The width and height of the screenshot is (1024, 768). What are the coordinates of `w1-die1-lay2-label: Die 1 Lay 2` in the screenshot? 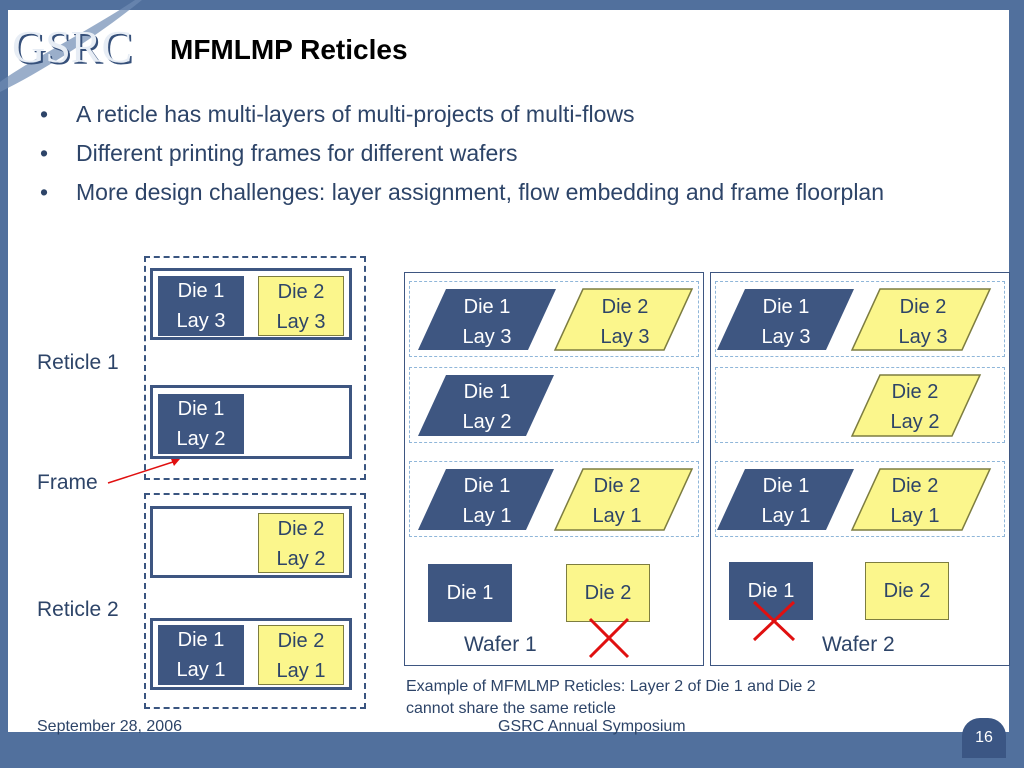 It's located at (487, 407).